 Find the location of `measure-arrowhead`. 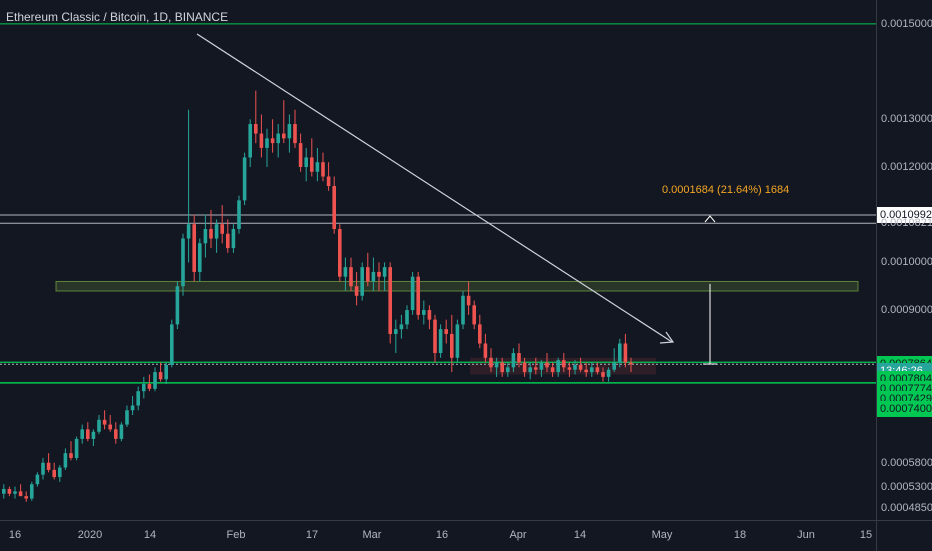

measure-arrowhead is located at coordinates (710, 219).